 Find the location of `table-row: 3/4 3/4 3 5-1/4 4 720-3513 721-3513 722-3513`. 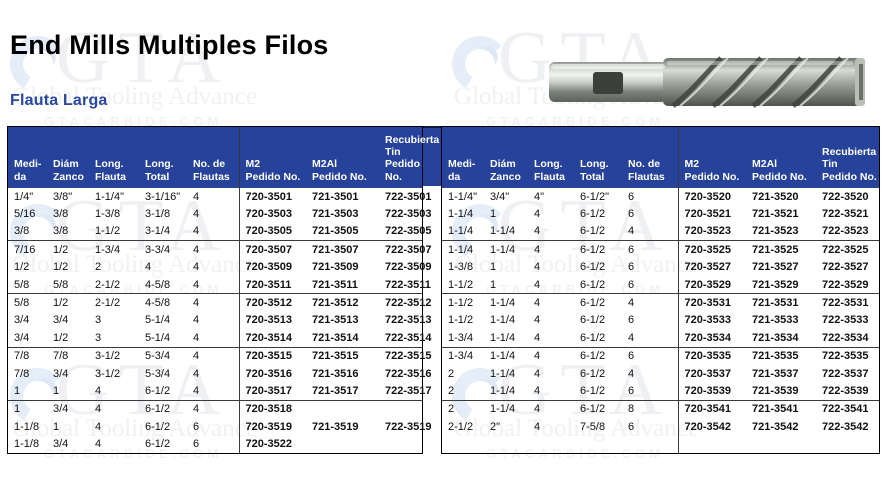

table-row: 3/4 3/4 3 5-1/4 4 720-3513 721-3513 722-3513 is located at coordinates (220, 320).